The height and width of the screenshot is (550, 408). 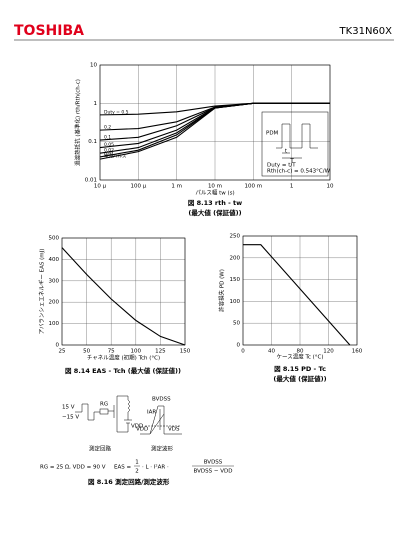 I want to click on series-label: Duty = 0.5, so click(x=116, y=112).